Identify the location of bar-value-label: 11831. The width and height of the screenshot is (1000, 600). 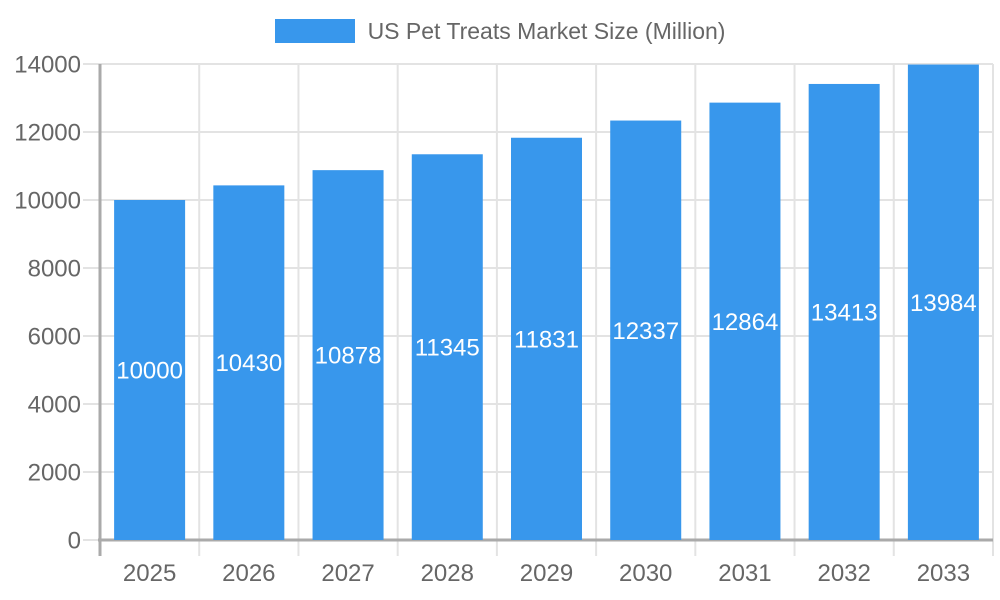
(546, 339).